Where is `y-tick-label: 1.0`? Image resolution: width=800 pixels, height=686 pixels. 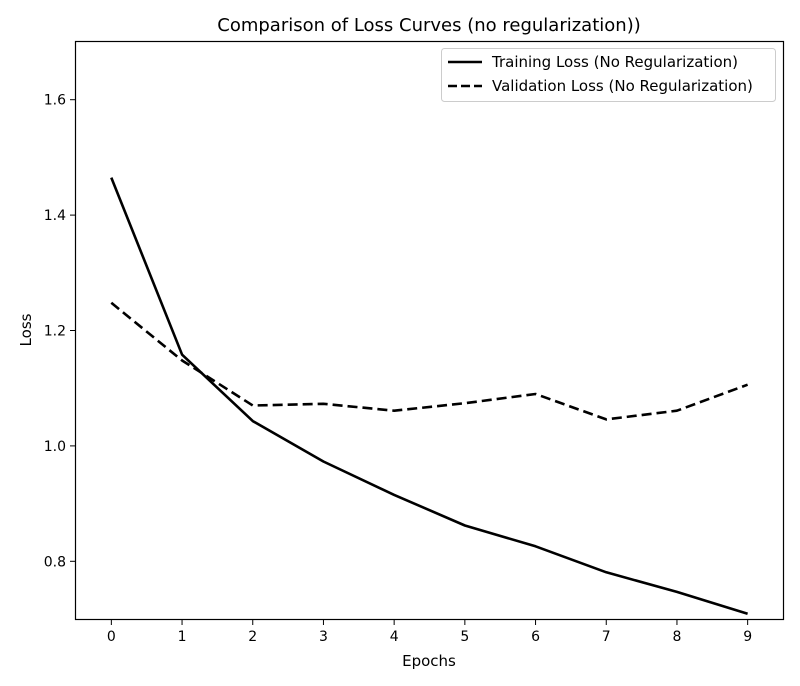
y-tick-label: 1.0 is located at coordinates (55, 447).